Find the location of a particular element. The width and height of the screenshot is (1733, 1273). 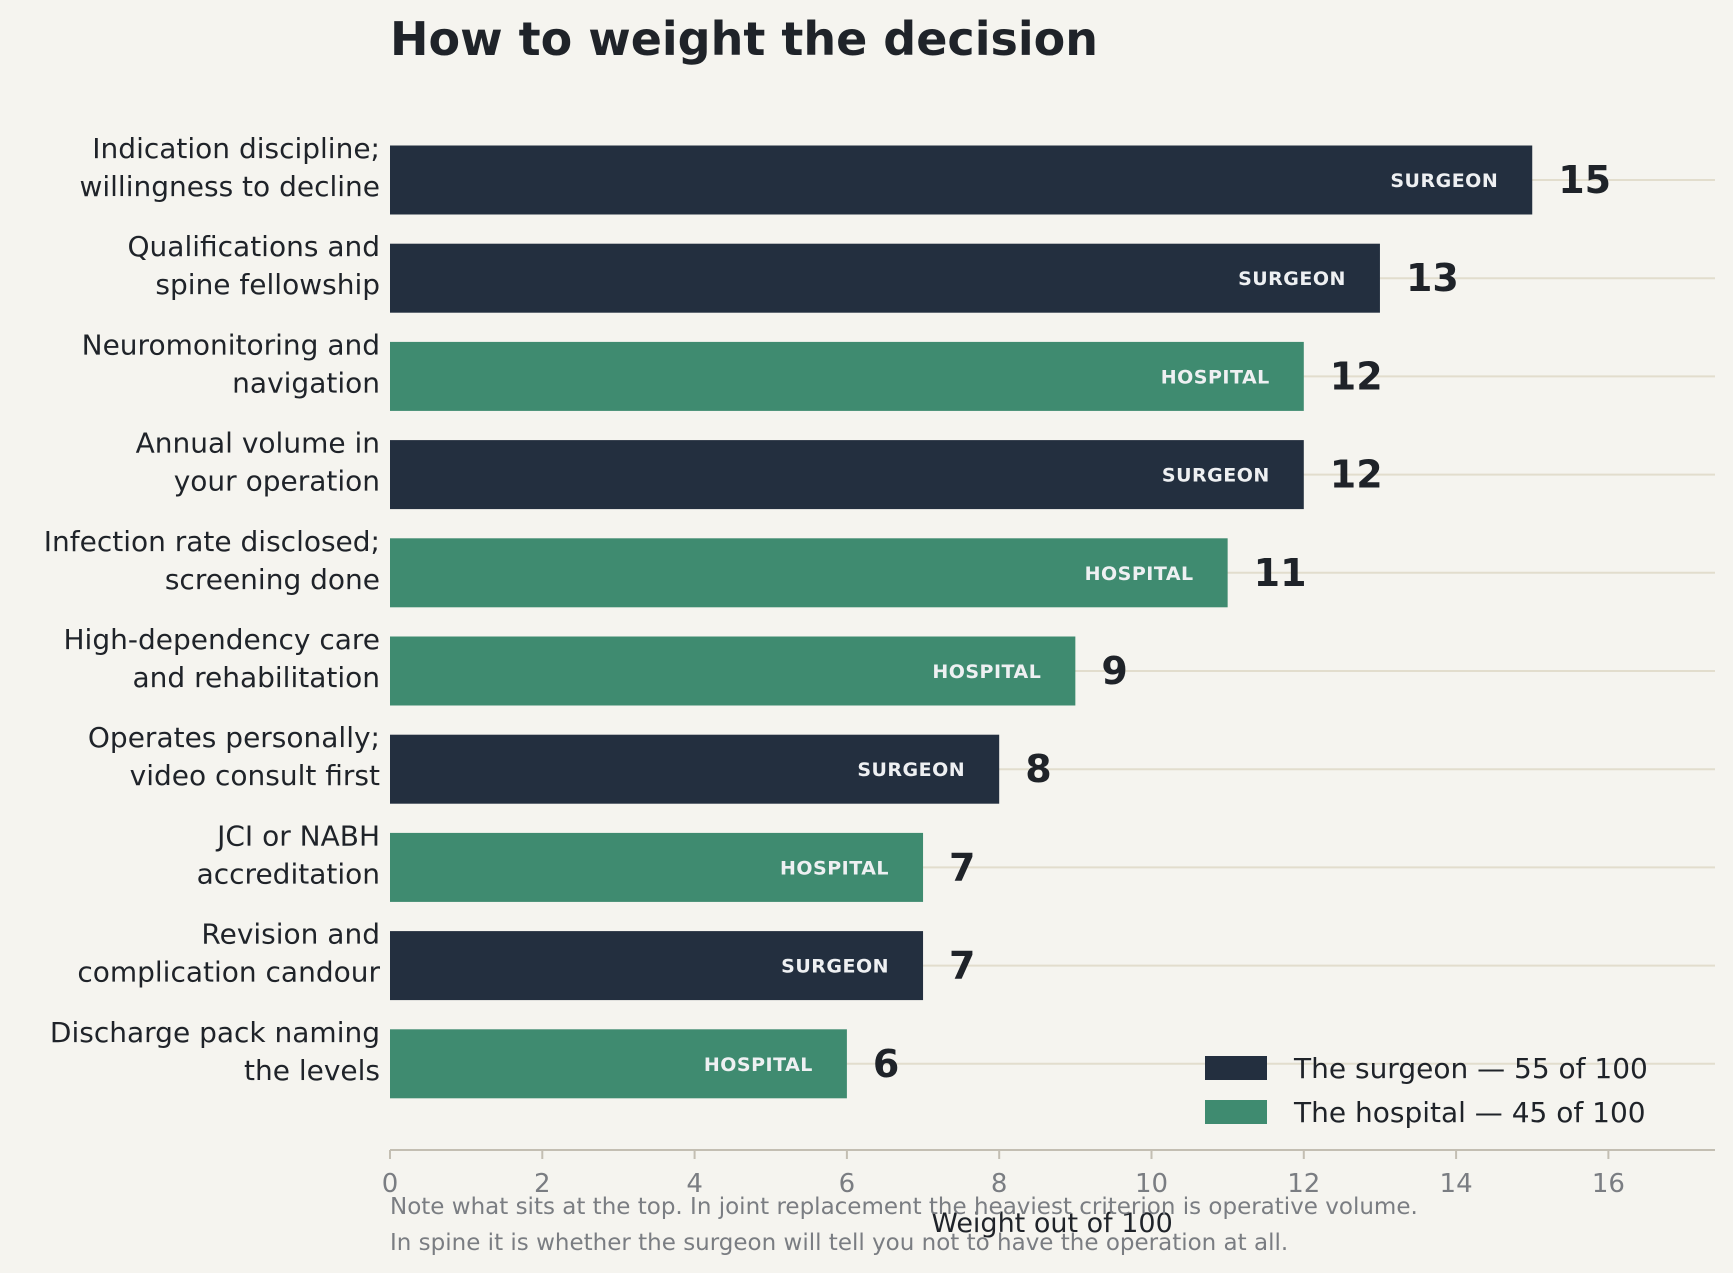

category-label: Annual volume in your operation is located at coordinates (258, 462).